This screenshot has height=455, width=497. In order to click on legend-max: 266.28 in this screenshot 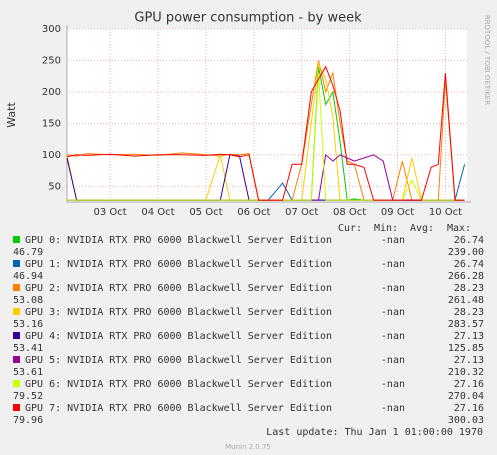, I will do `click(466, 276)`.